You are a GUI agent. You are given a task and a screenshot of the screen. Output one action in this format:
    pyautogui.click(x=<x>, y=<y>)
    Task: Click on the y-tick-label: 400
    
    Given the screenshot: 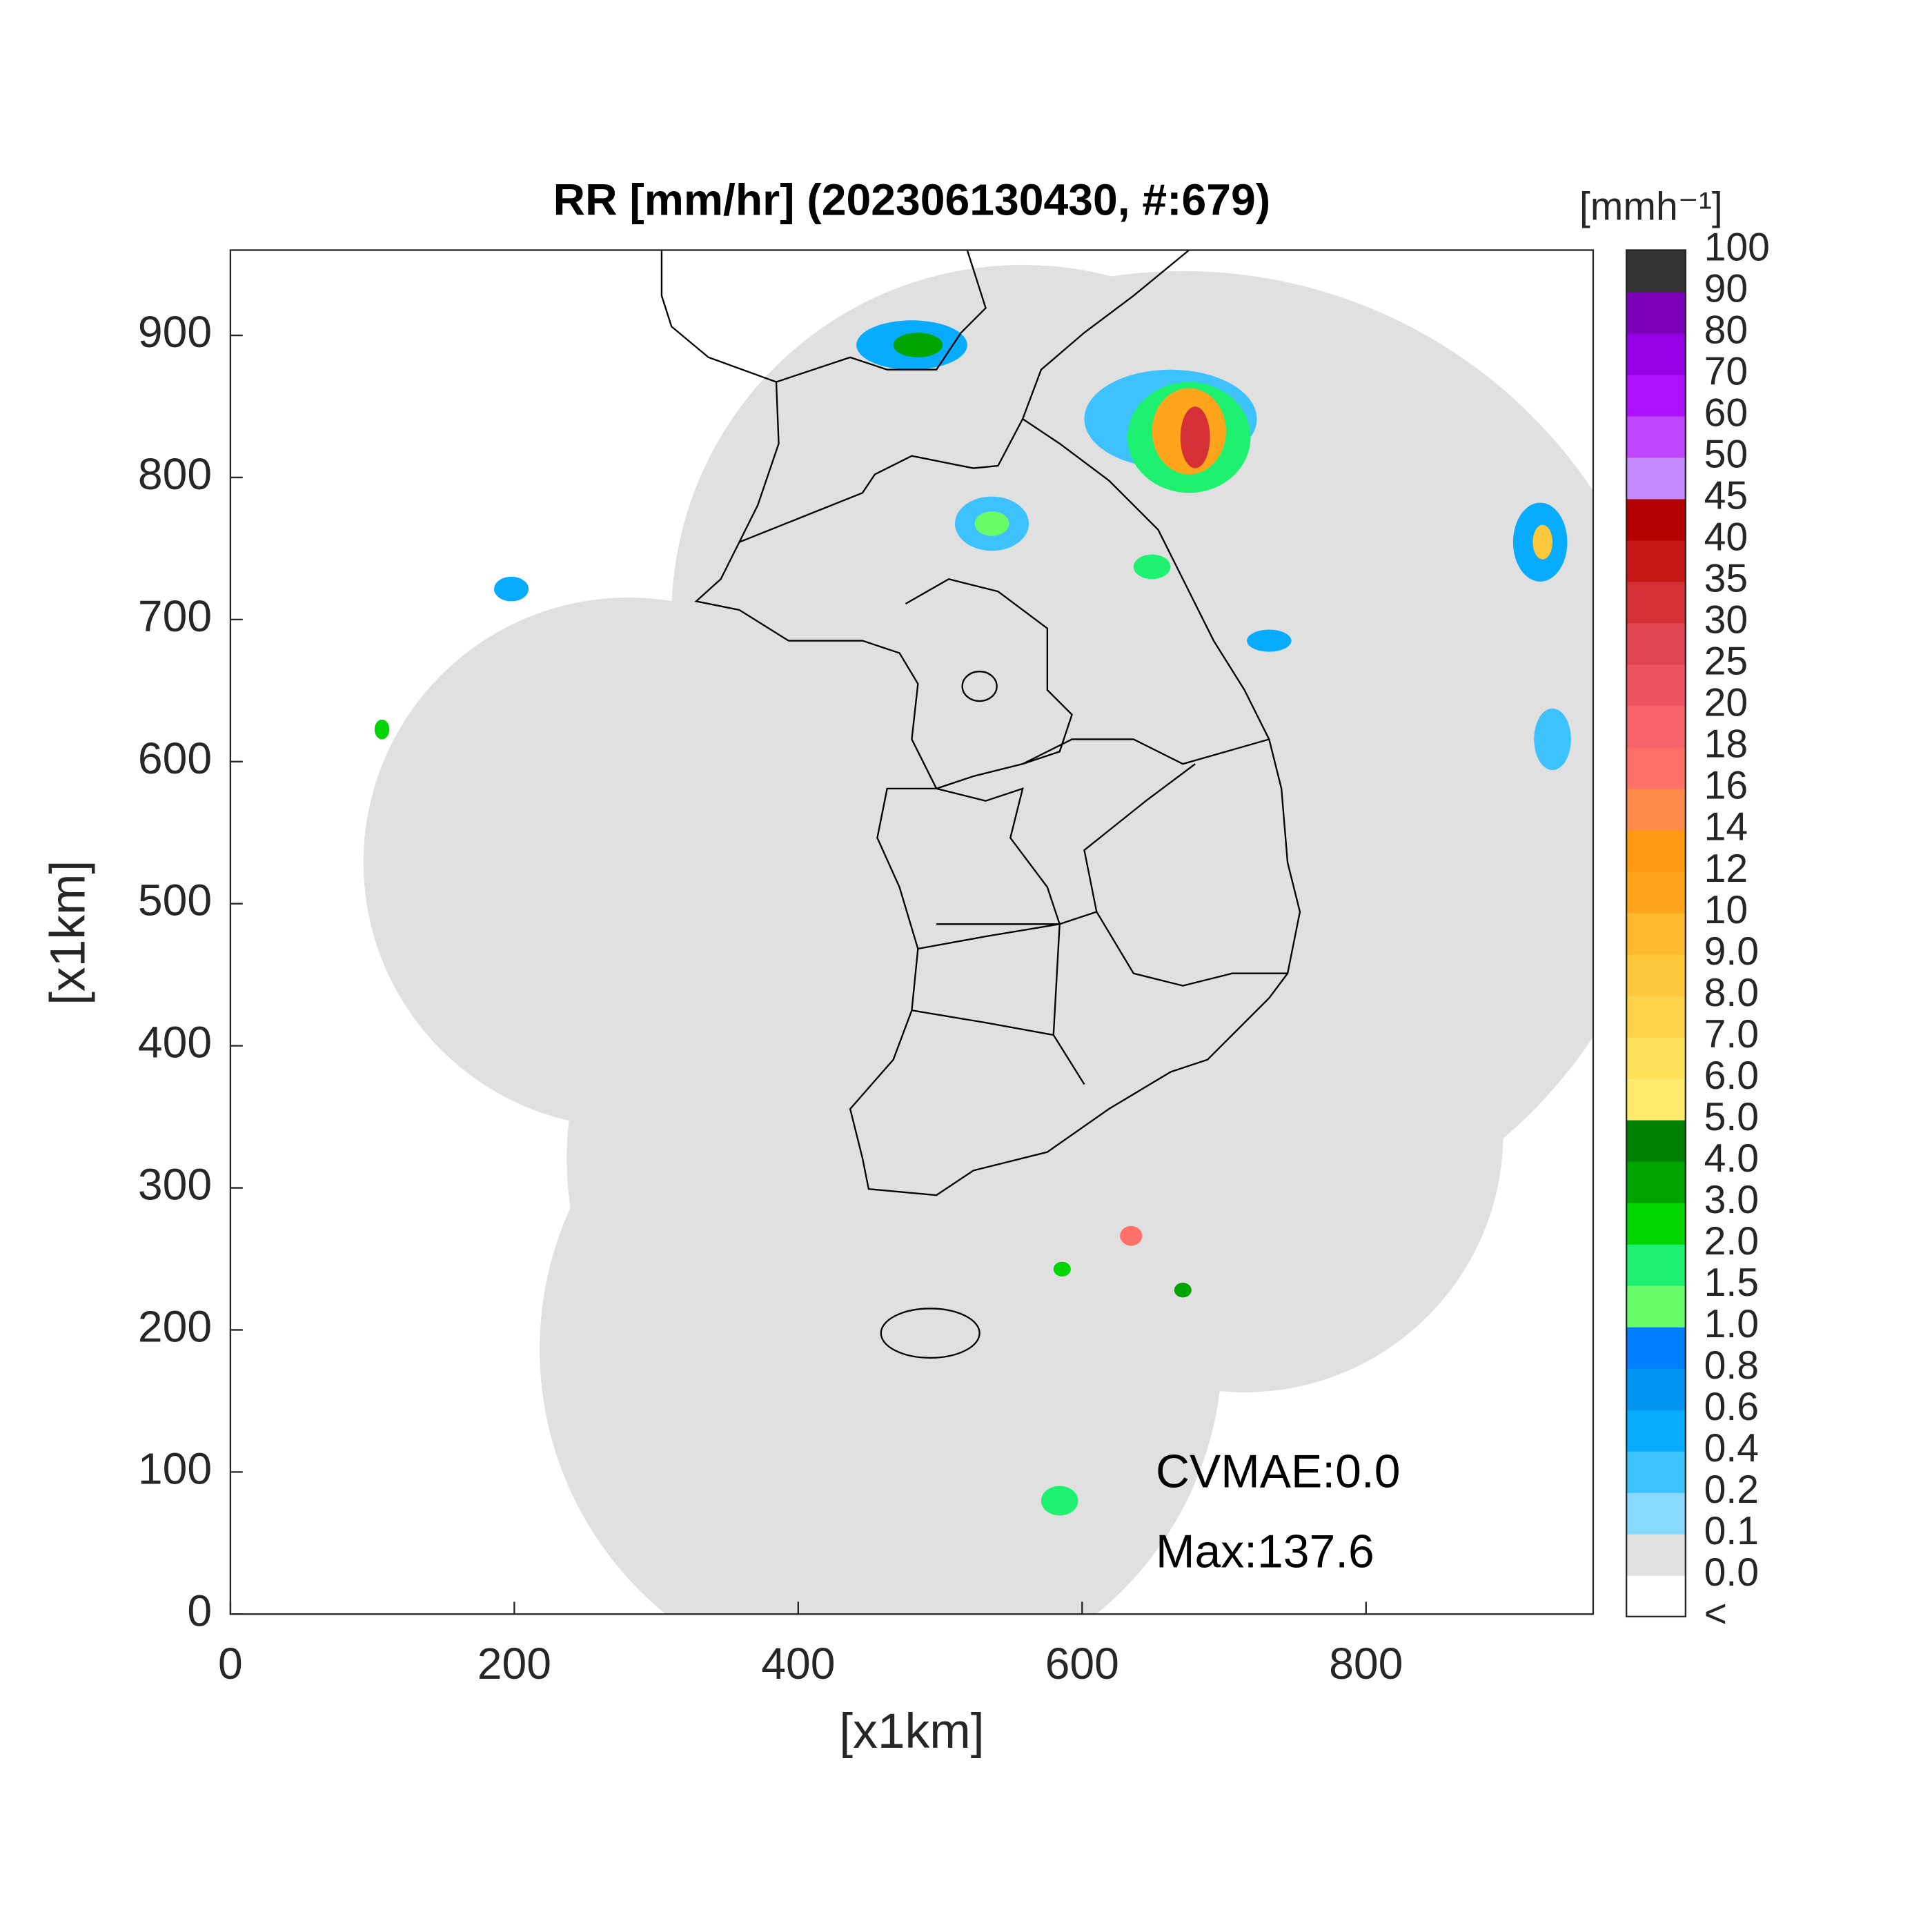 What is the action you would take?
    pyautogui.click(x=175, y=1042)
    